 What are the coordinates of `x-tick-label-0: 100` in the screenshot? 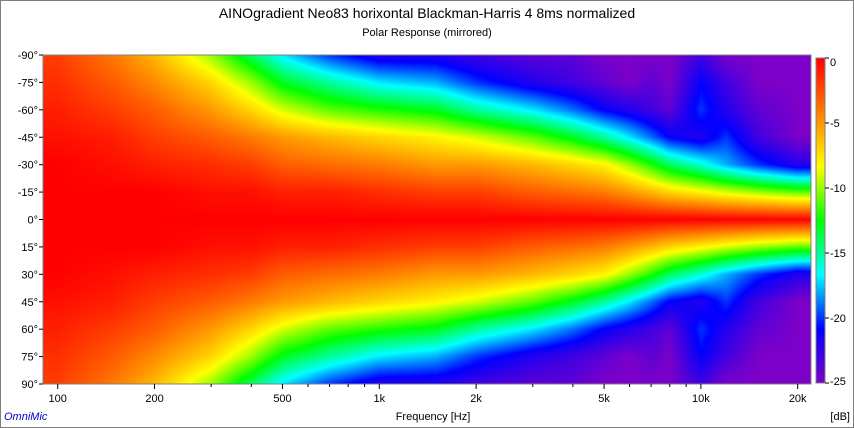 It's located at (58, 399).